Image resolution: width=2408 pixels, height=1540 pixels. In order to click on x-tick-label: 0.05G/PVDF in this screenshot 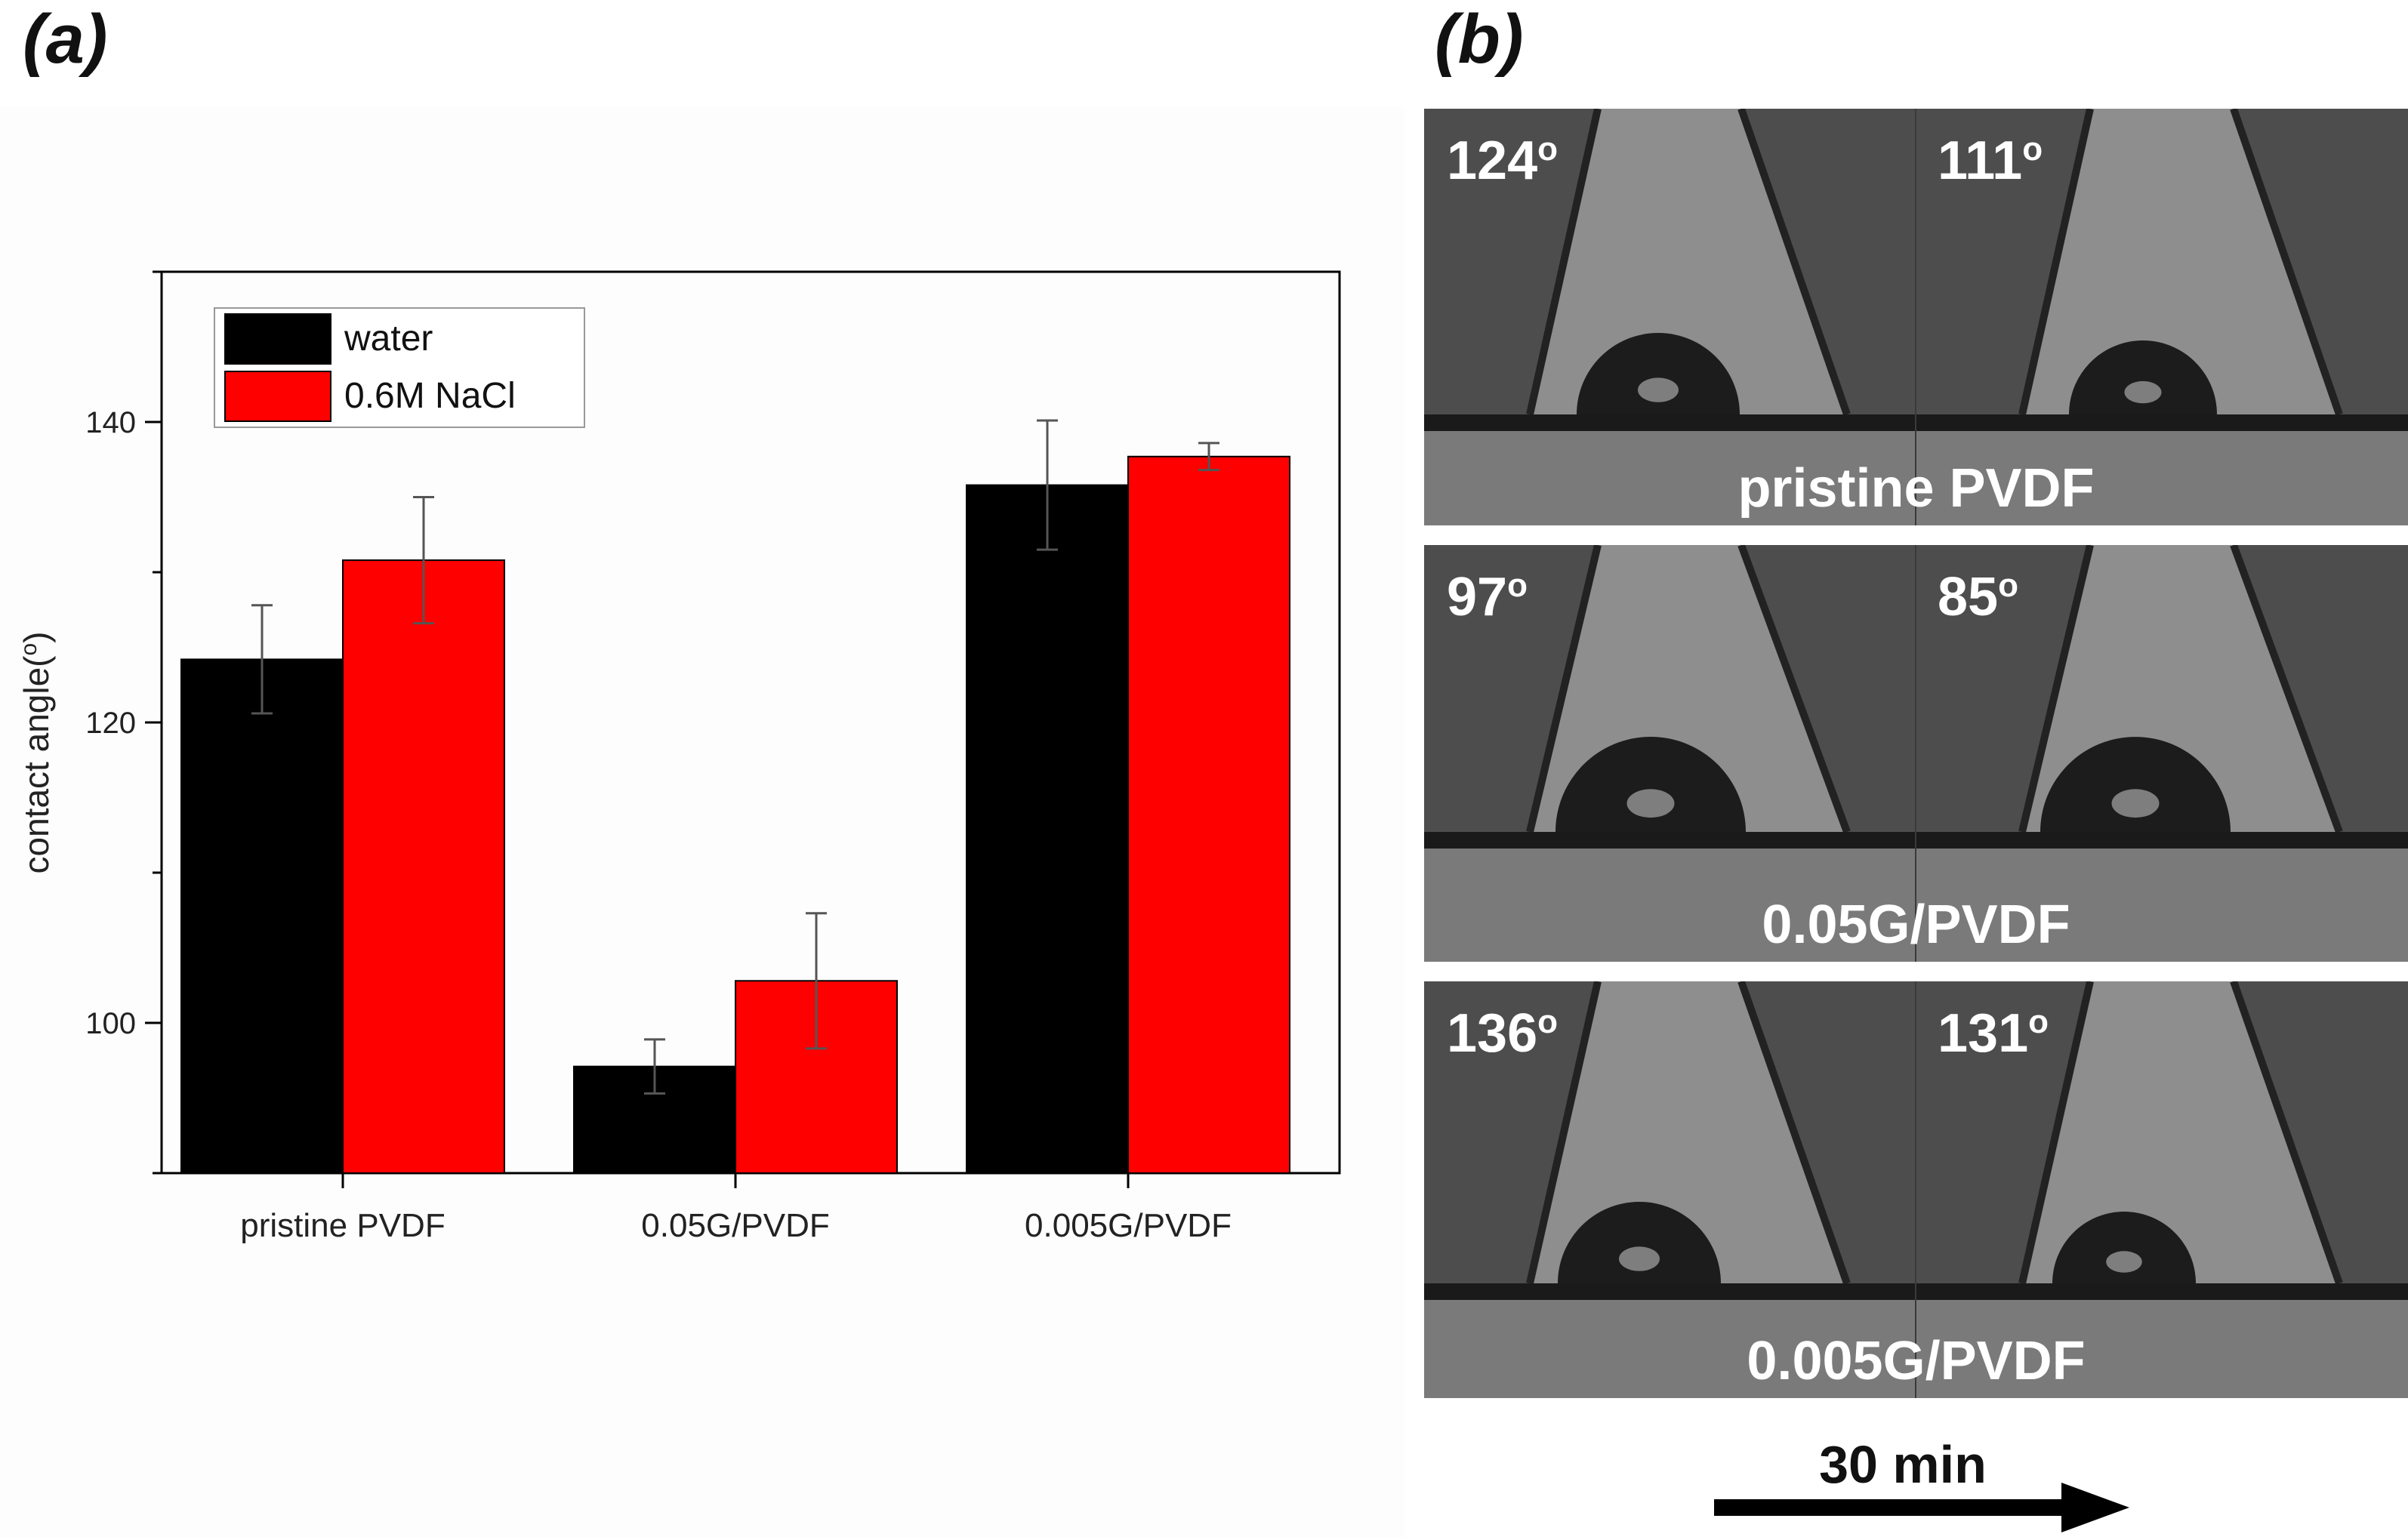, I will do `click(735, 1225)`.